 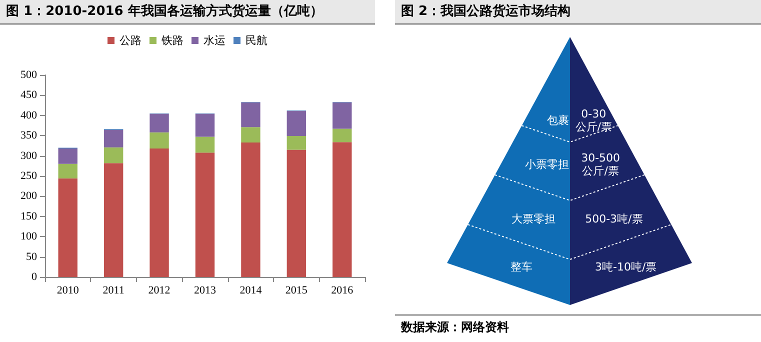 I want to click on y-tick-label: 200, so click(x=29, y=196).